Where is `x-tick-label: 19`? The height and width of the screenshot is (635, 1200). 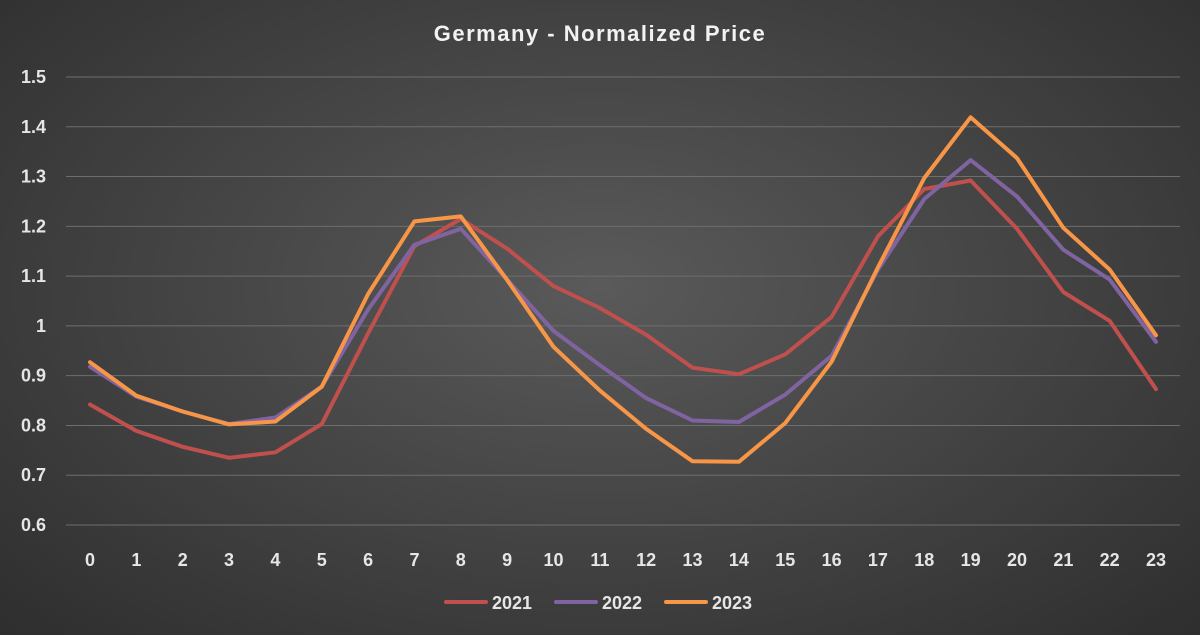 x-tick-label: 19 is located at coordinates (971, 560).